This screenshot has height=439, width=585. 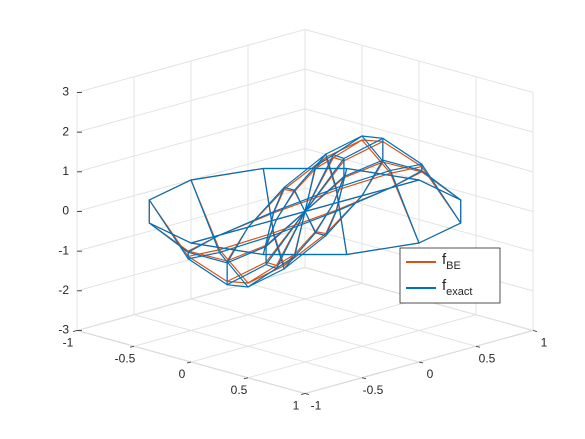 I want to click on z-tick-label: -1, so click(x=63, y=250).